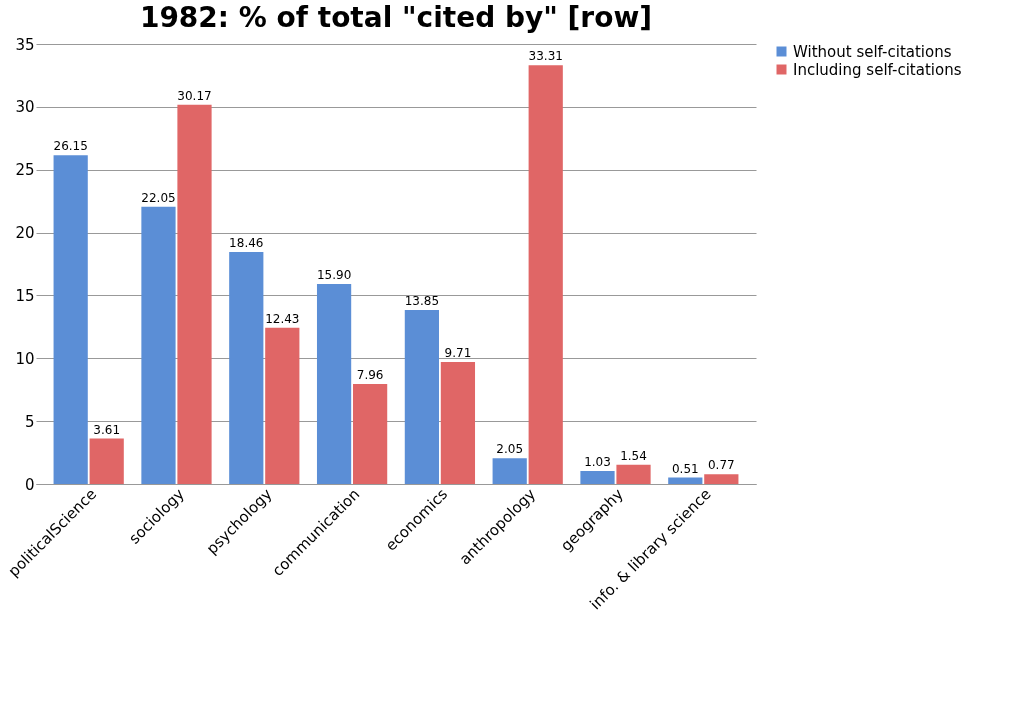  I want to click on data-label: 12.43, so click(282, 318).